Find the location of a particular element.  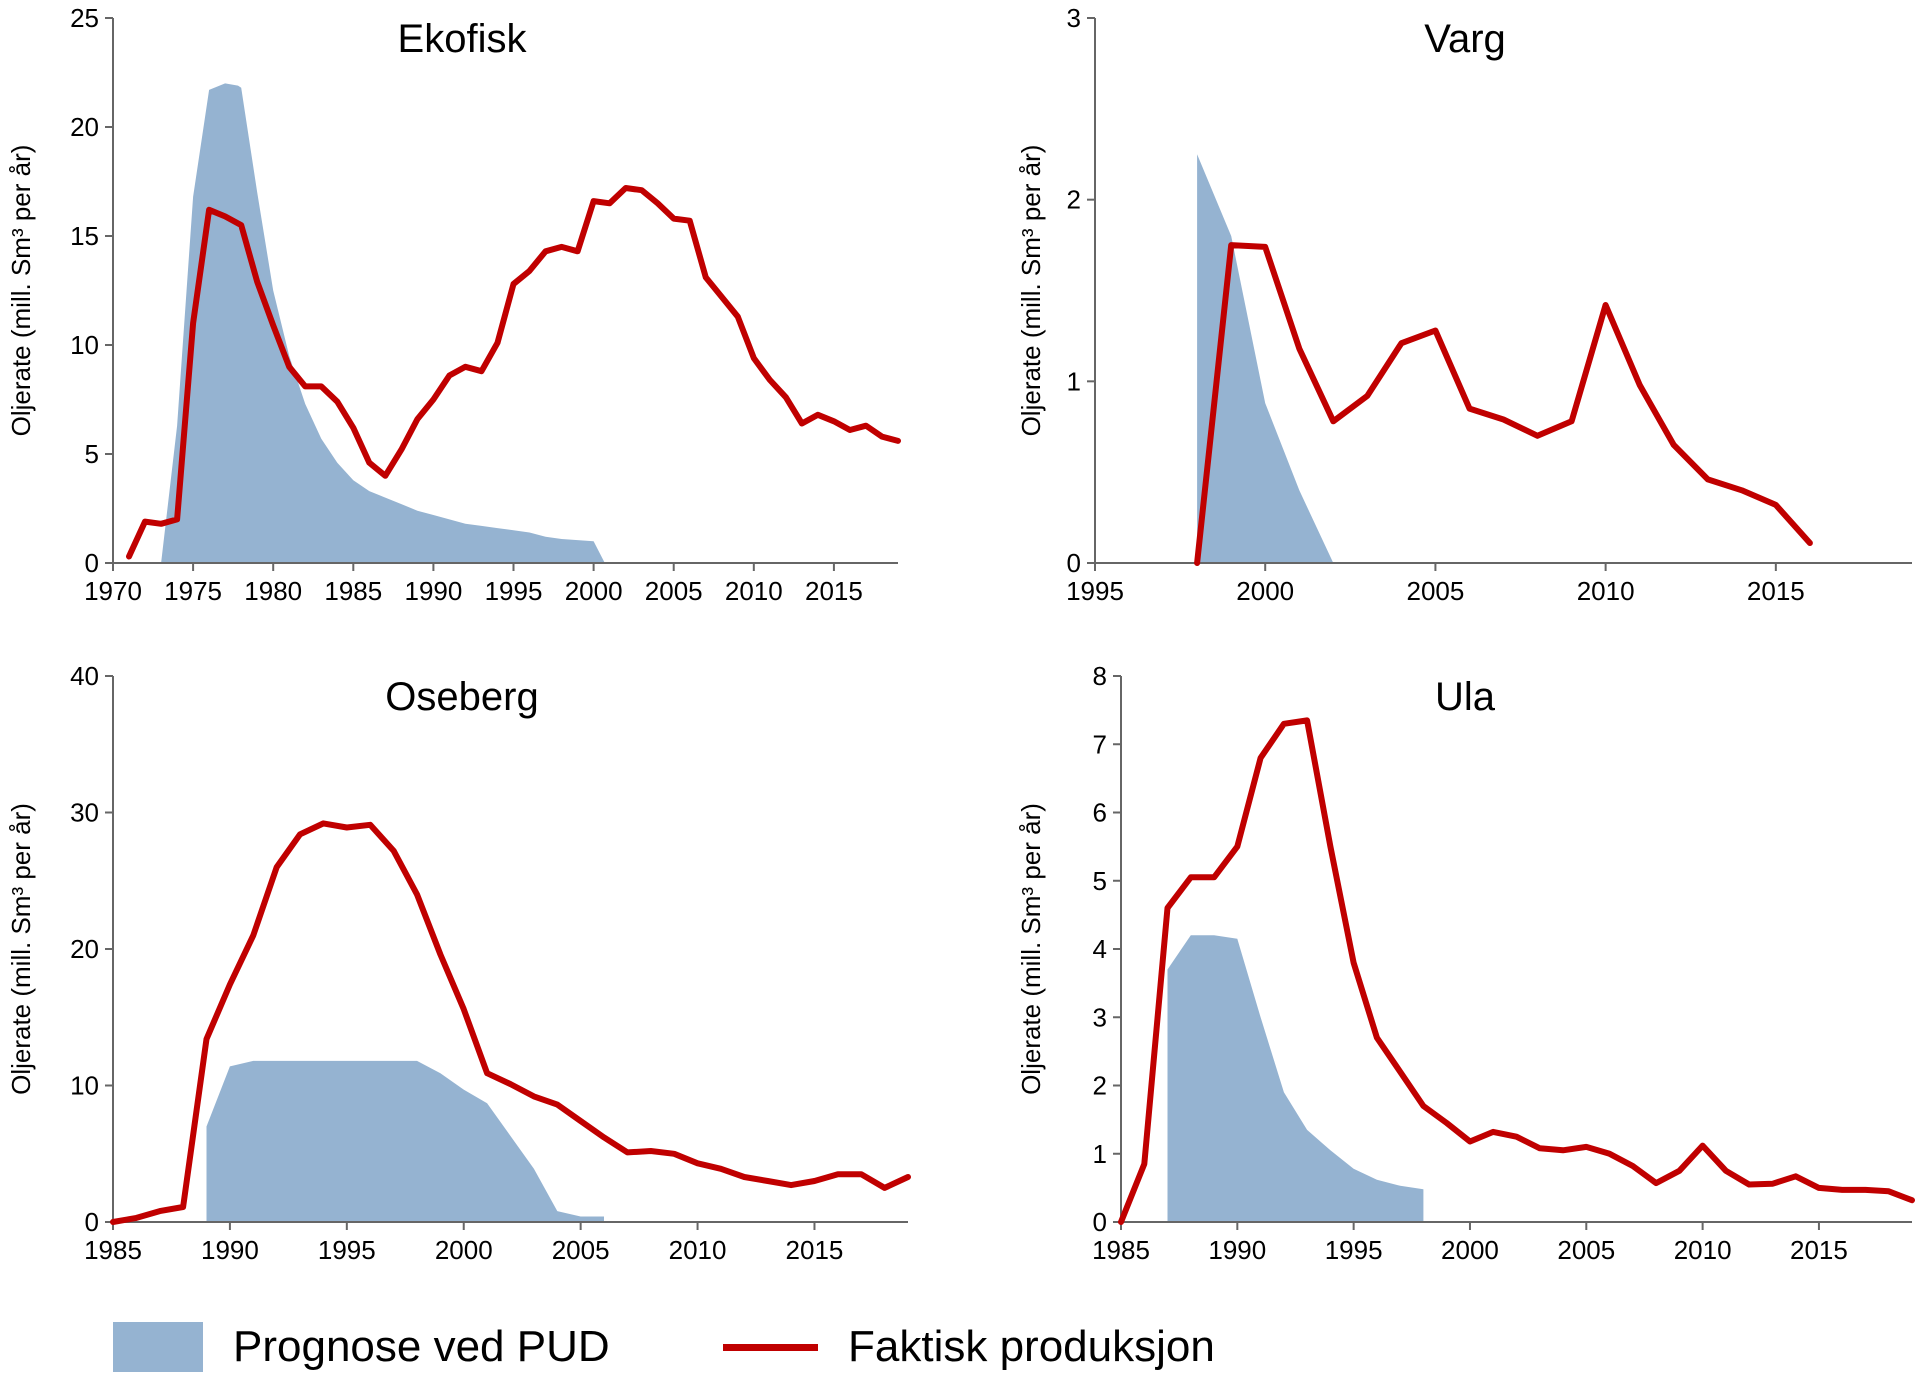

x-tick-label: 1970 is located at coordinates (113, 591).